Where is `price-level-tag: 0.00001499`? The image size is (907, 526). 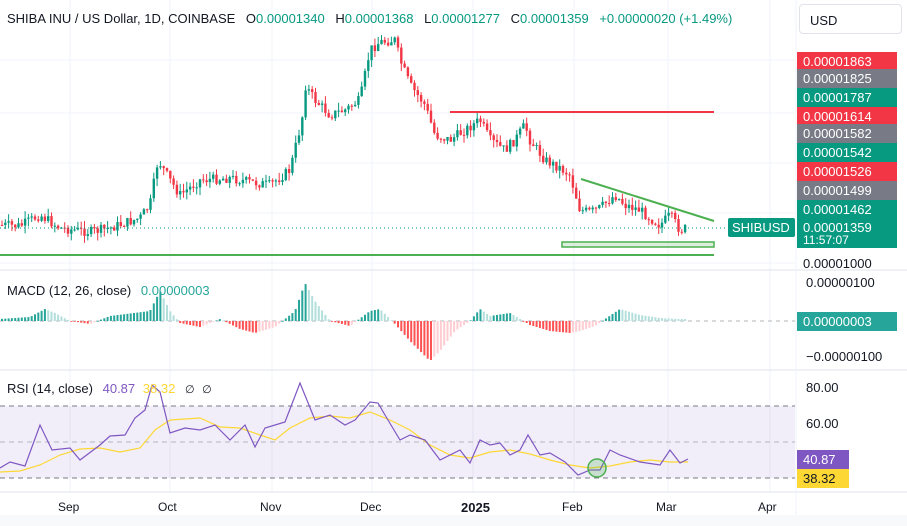 price-level-tag: 0.00001499 is located at coordinates (847, 190).